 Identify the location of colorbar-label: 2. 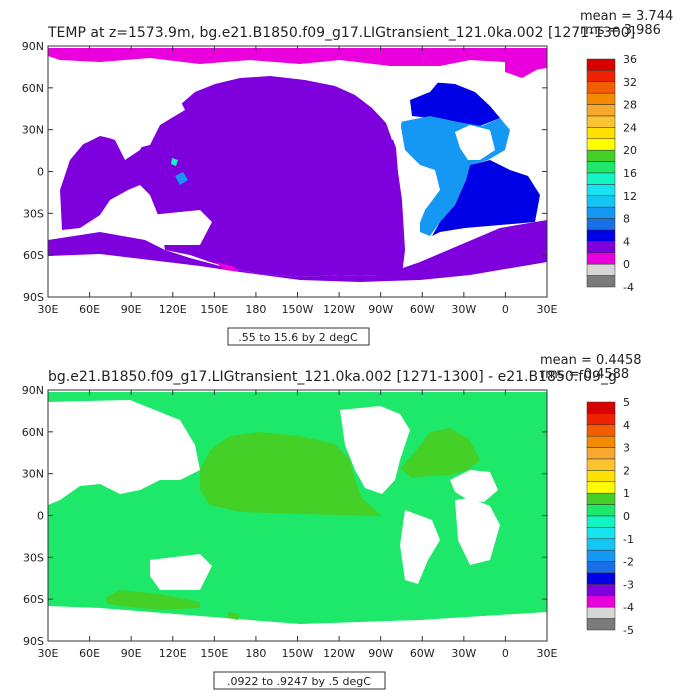
(626, 470).